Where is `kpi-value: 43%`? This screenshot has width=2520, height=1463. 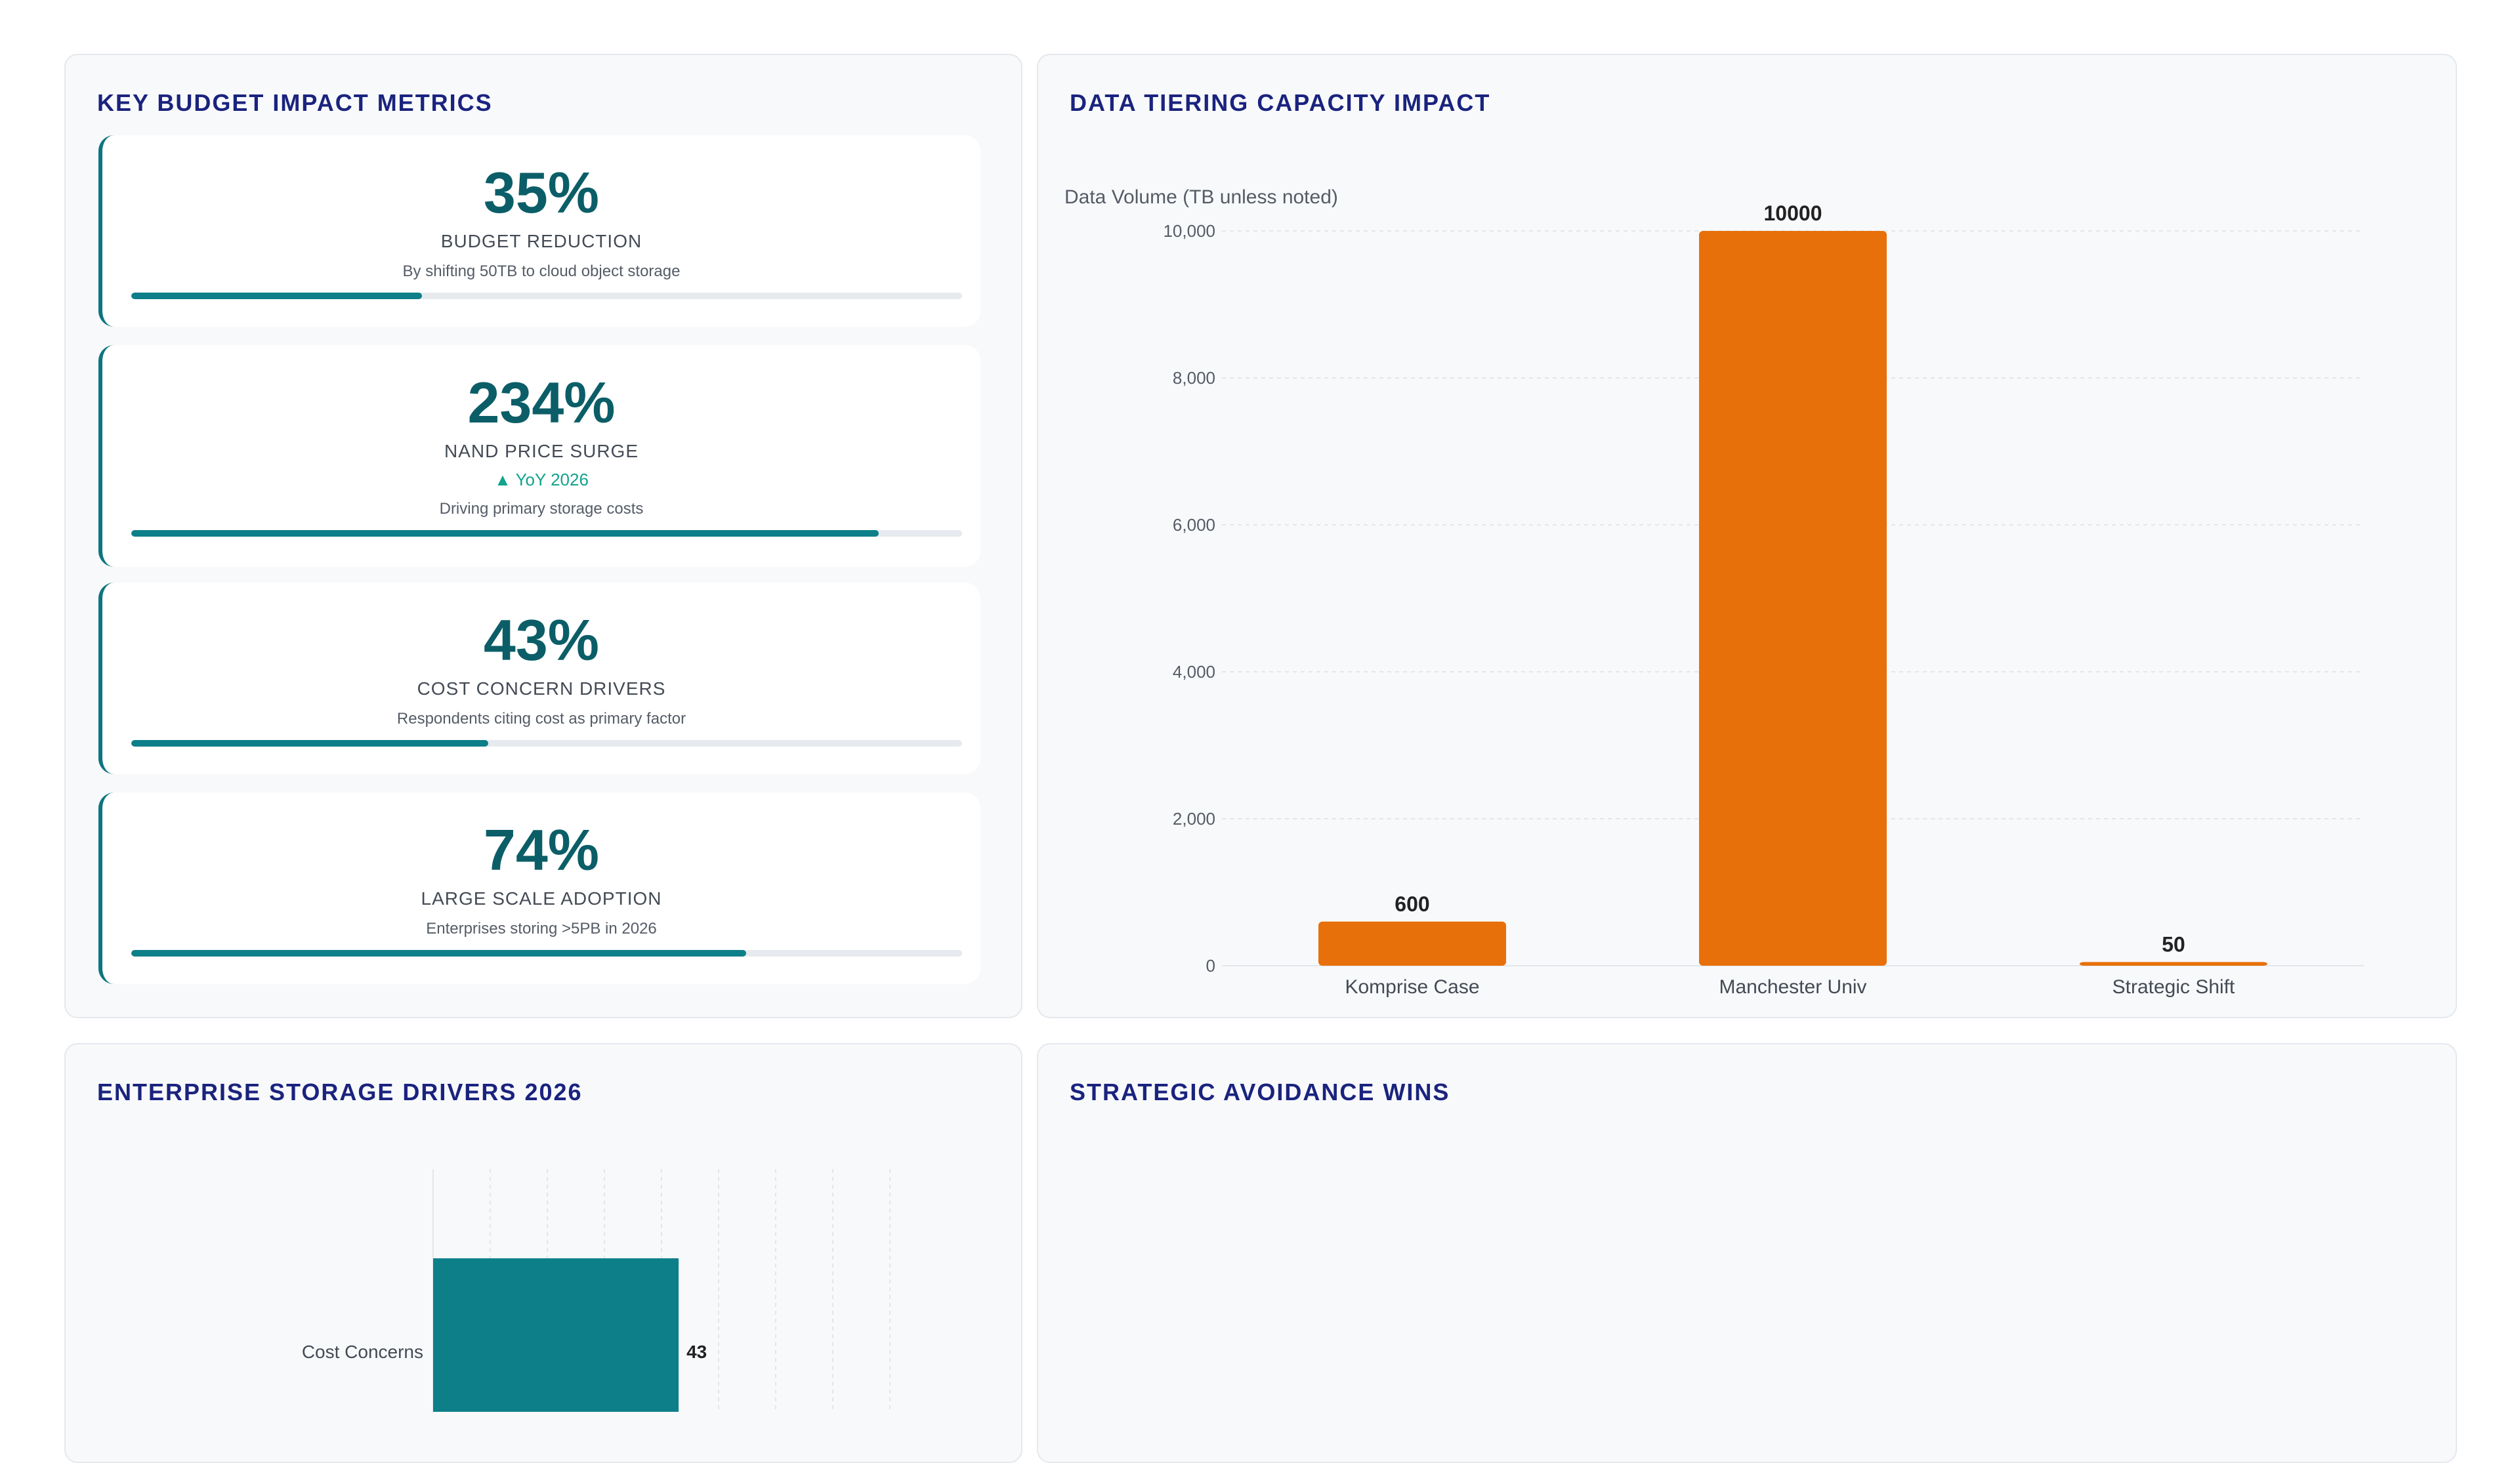
kpi-value: 43% is located at coordinates (541, 640).